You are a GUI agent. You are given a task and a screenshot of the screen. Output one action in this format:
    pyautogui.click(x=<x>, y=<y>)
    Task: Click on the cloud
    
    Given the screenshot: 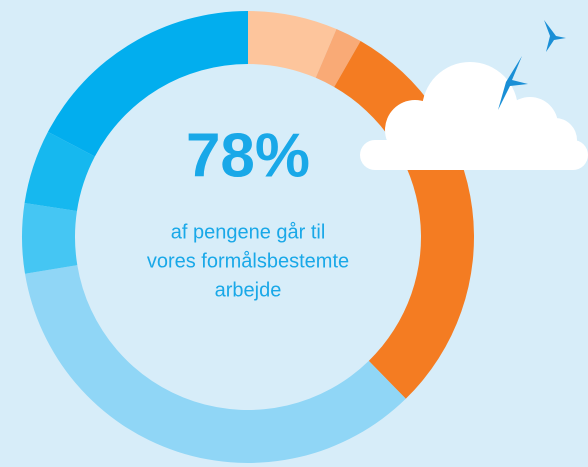 What is the action you would take?
    pyautogui.click(x=474, y=116)
    